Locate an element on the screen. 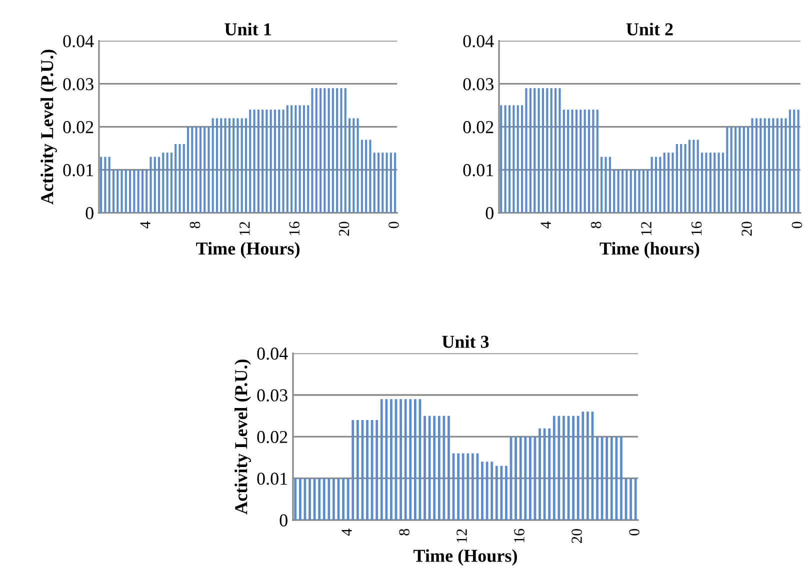 Image resolution: width=808 pixels, height=583 pixels. x-axis-title: Time (hours) is located at coordinates (650, 250).